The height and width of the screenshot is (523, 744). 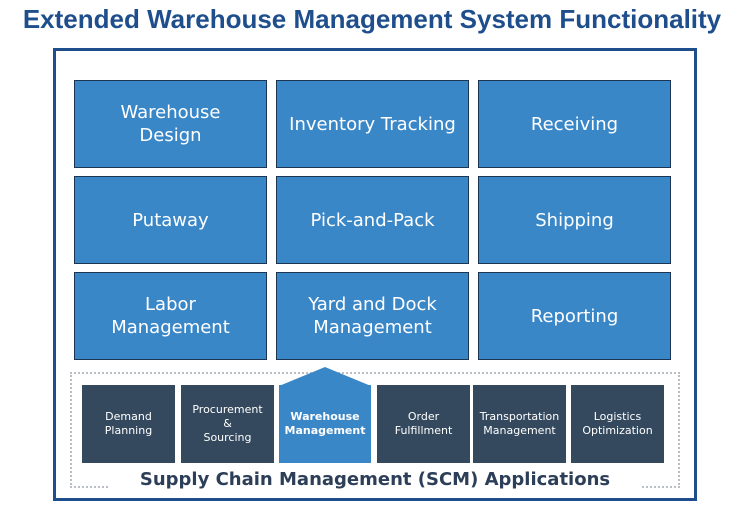 What do you see at coordinates (574, 316) in the screenshot?
I see `function-tile-reporting: Reporting` at bounding box center [574, 316].